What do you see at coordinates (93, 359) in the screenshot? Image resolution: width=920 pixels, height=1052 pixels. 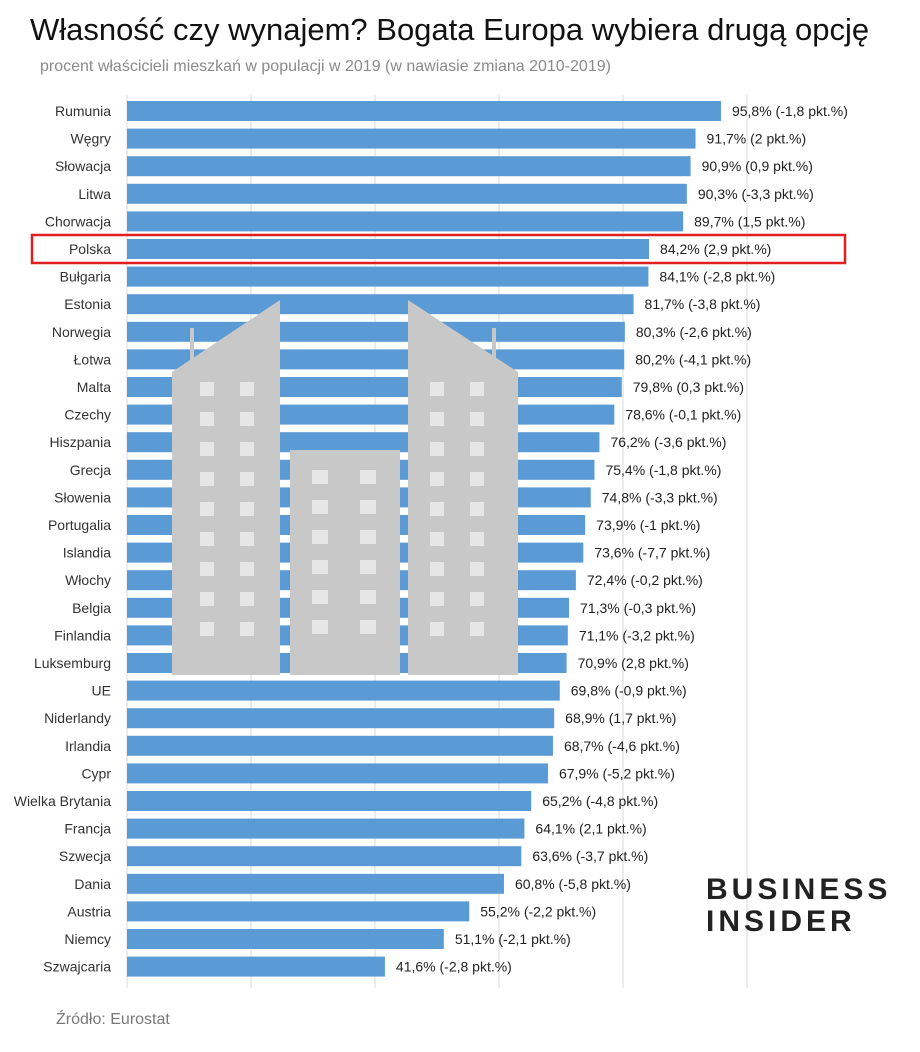 I see `category-label: Łotwa` at bounding box center [93, 359].